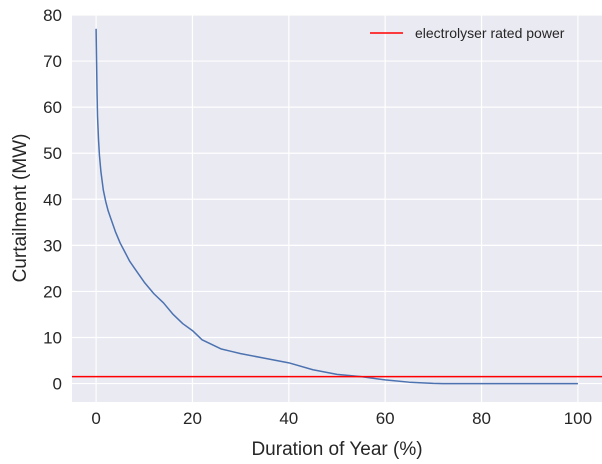 Image resolution: width=602 pixels, height=464 pixels. What do you see at coordinates (192, 418) in the screenshot?
I see `x-tick-label: 20` at bounding box center [192, 418].